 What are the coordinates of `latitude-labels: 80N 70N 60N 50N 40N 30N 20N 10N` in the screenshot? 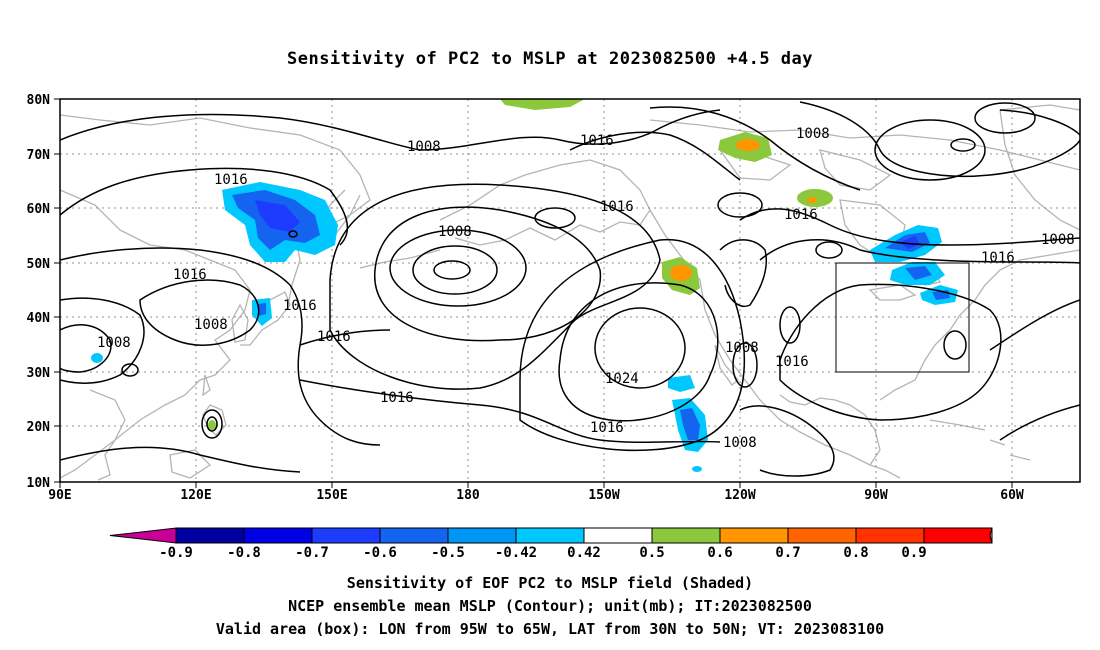 It's located at (39, 292).